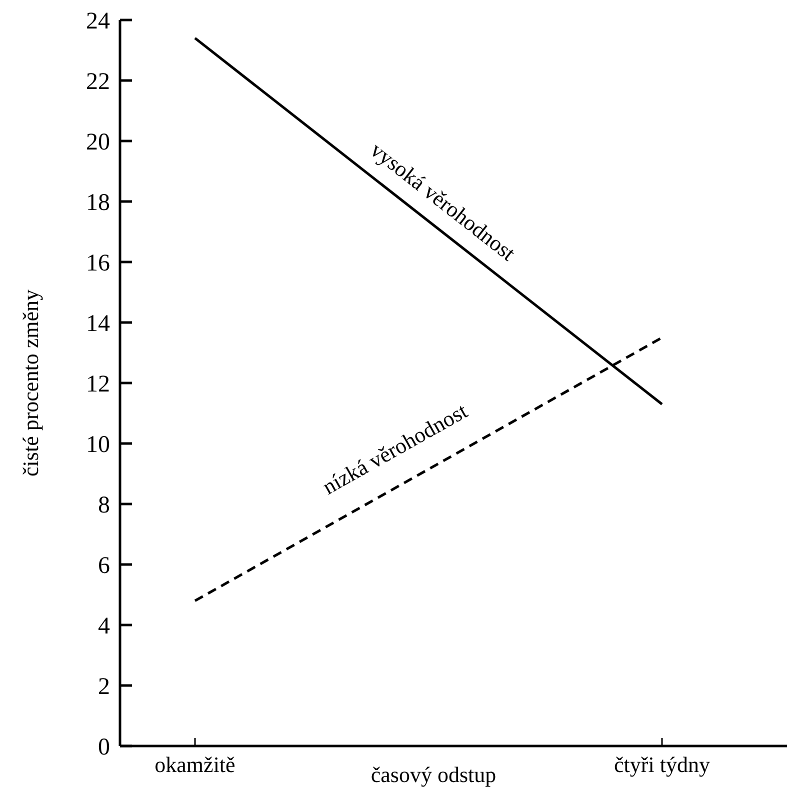 Image resolution: width=795 pixels, height=804 pixels. What do you see at coordinates (98, 81) in the screenshot?
I see `y-tick-label: 22` at bounding box center [98, 81].